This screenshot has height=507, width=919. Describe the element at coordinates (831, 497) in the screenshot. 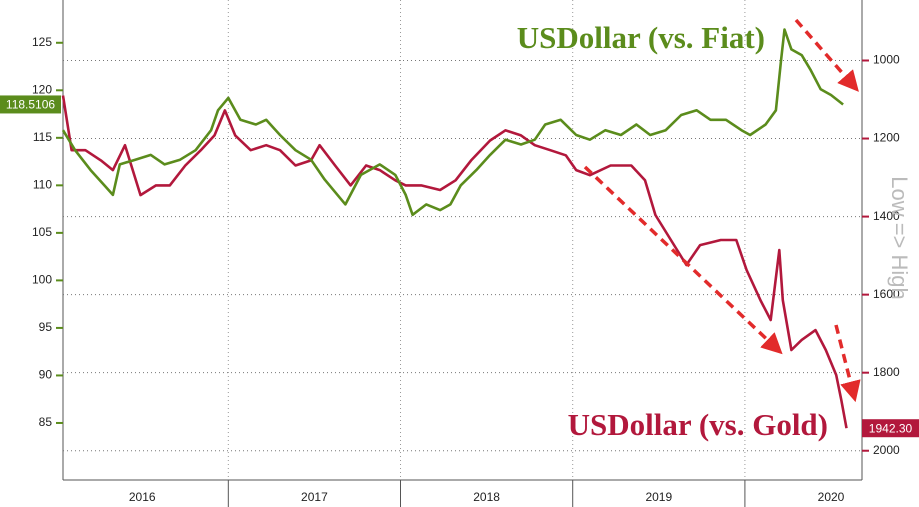

I see `x-tick-label: 2020` at that location.